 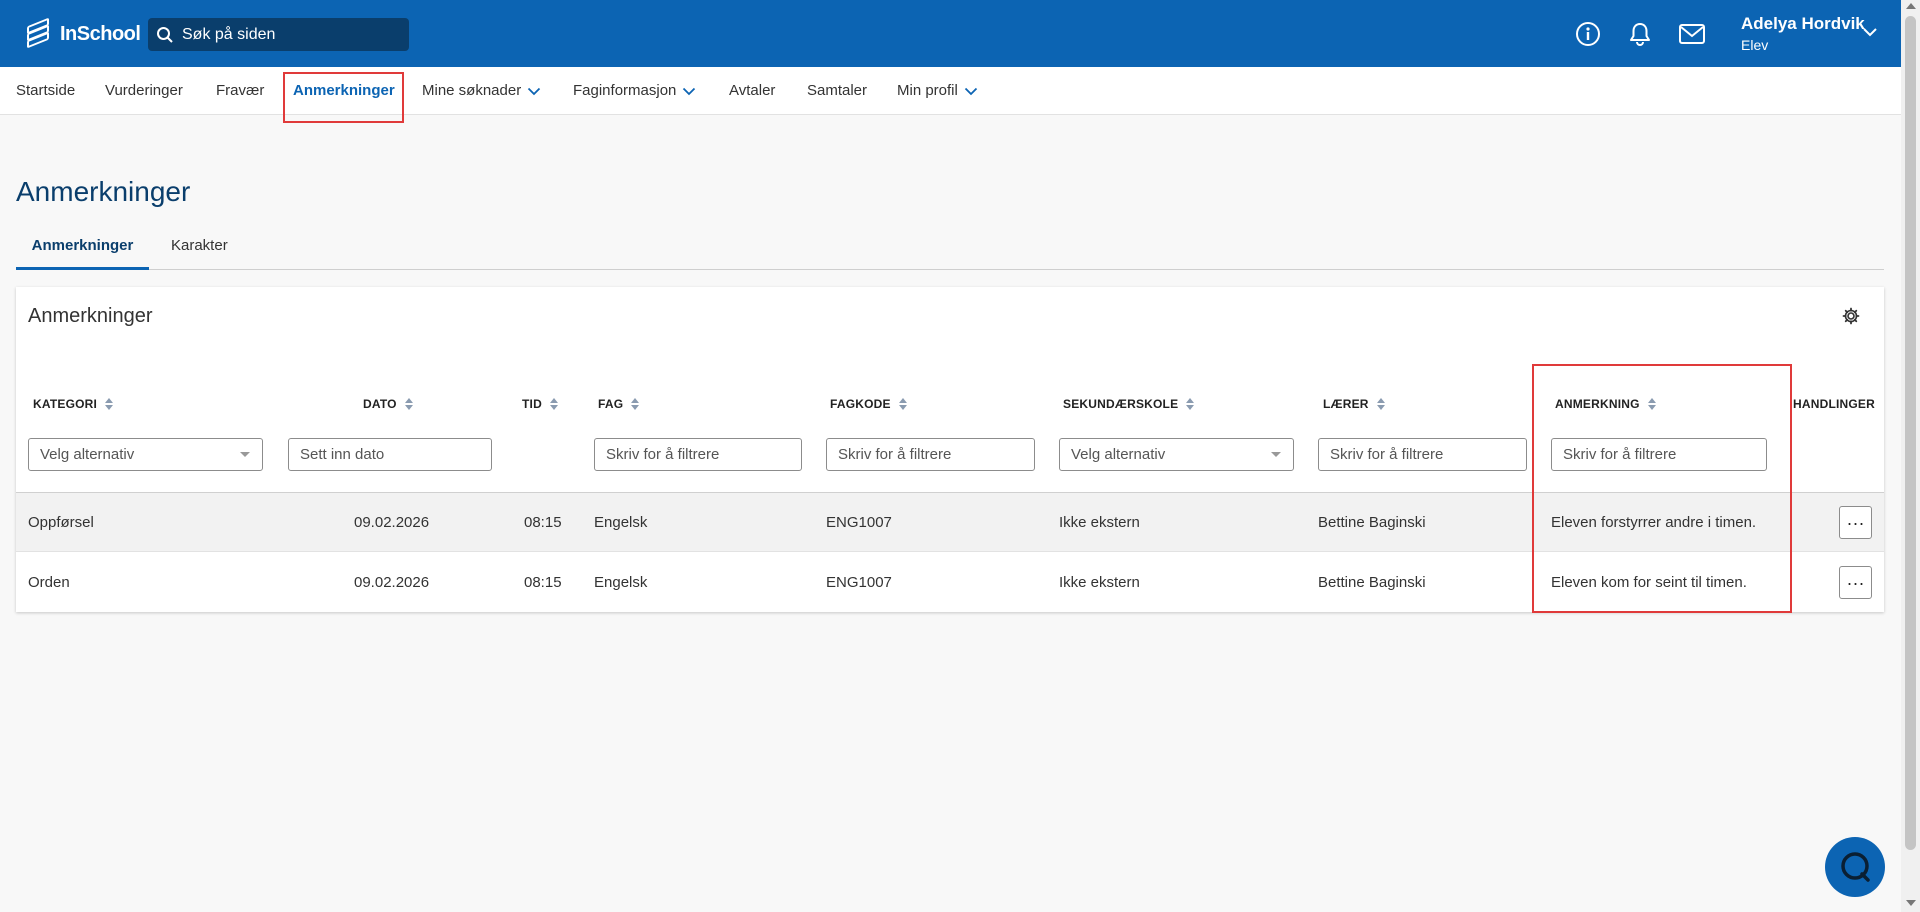 What do you see at coordinates (950, 249) in the screenshot?
I see `tab-bar: Anmerkninger Karakter` at bounding box center [950, 249].